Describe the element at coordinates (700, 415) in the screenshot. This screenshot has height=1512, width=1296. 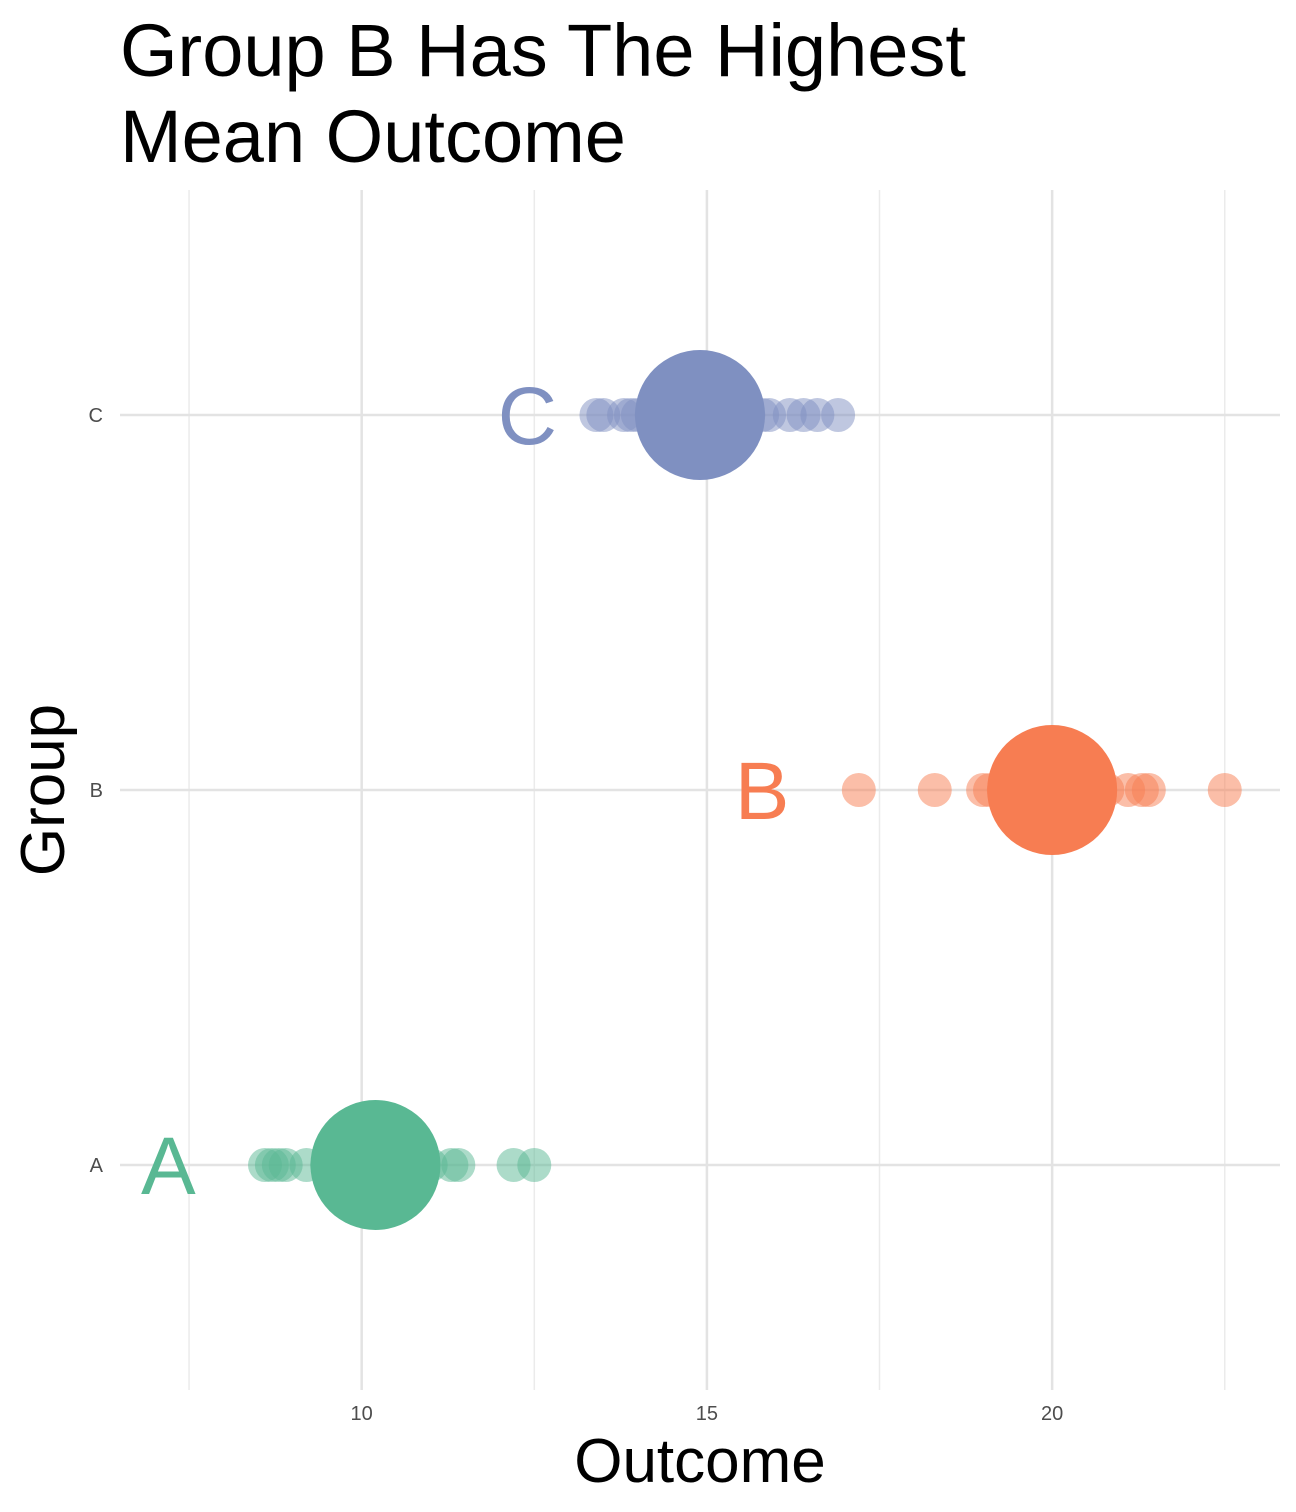
I see `mean-point-c` at that location.